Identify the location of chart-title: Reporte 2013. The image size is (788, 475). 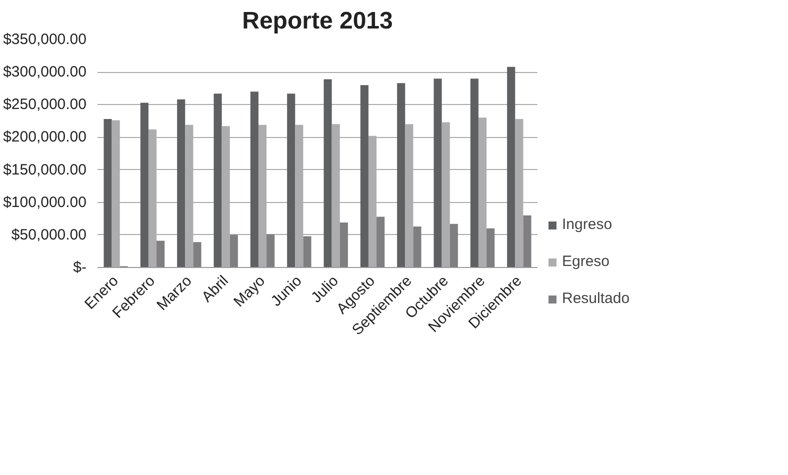
(317, 21).